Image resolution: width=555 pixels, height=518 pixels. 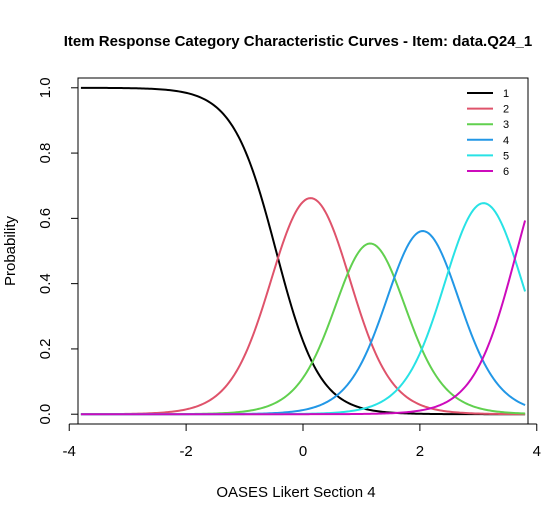 What do you see at coordinates (295, 492) in the screenshot?
I see `x-axis-label: OASES Likert Section 4` at bounding box center [295, 492].